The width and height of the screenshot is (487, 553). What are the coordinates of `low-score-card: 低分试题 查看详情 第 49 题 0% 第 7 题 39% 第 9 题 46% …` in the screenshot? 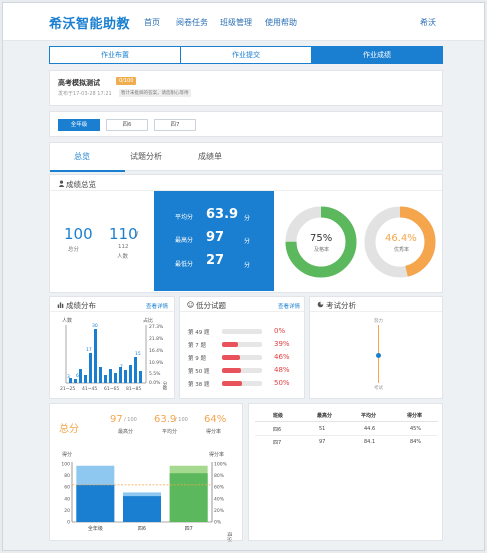 It's located at (242, 347).